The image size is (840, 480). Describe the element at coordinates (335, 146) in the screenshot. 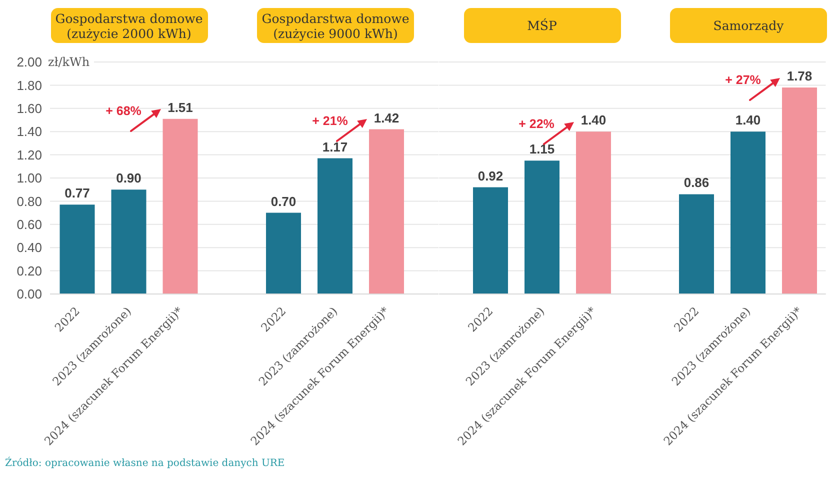

I see `data-label: 1.17` at that location.